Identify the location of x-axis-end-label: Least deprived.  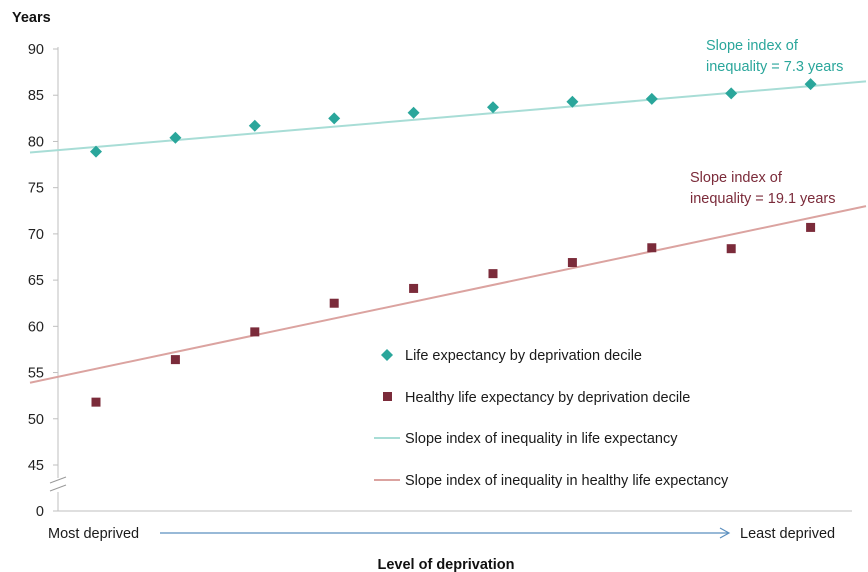
(787, 534).